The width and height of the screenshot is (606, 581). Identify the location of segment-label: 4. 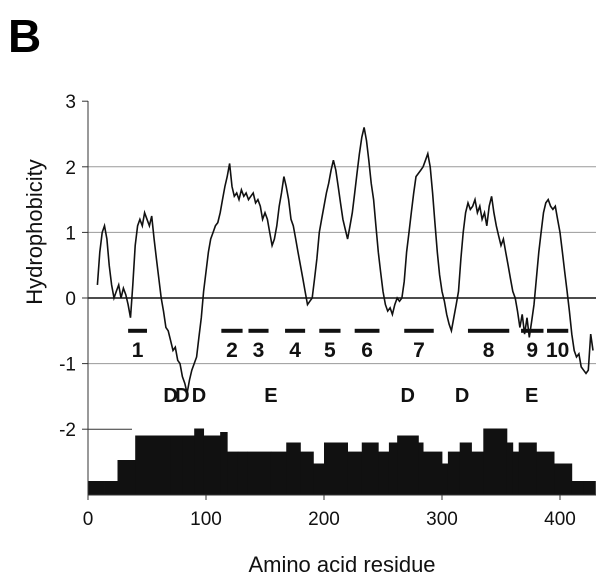
(295, 350).